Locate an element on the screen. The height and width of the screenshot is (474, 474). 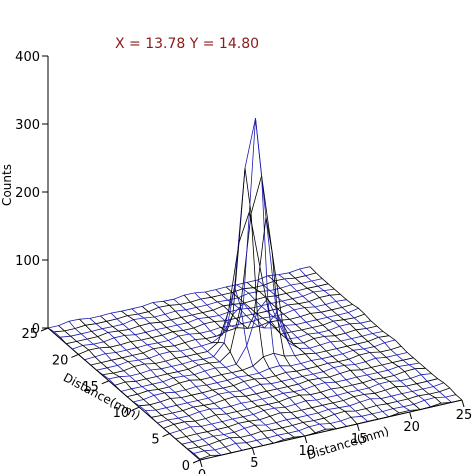
y-tick-label: 0 is located at coordinates (186, 466).